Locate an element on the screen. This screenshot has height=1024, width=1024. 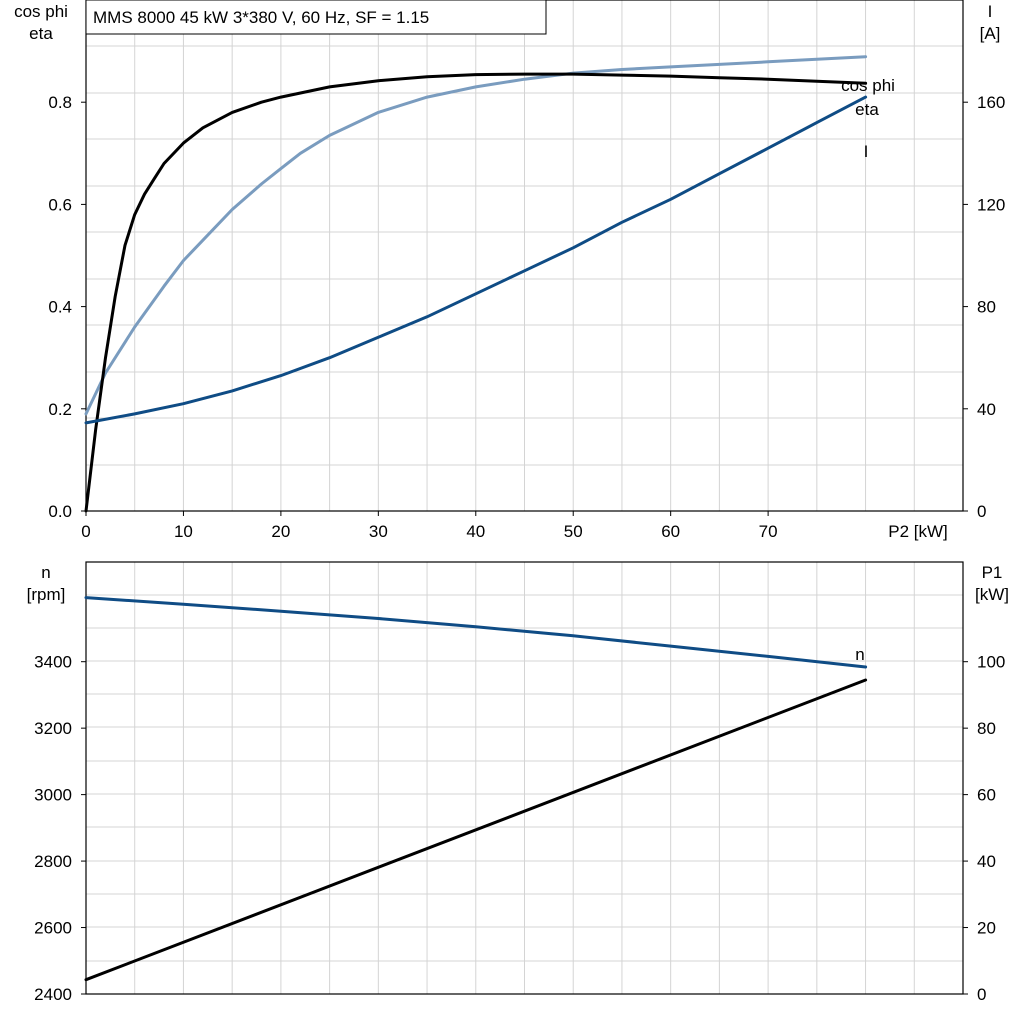
chart2-series-n-line is located at coordinates (476, 632).